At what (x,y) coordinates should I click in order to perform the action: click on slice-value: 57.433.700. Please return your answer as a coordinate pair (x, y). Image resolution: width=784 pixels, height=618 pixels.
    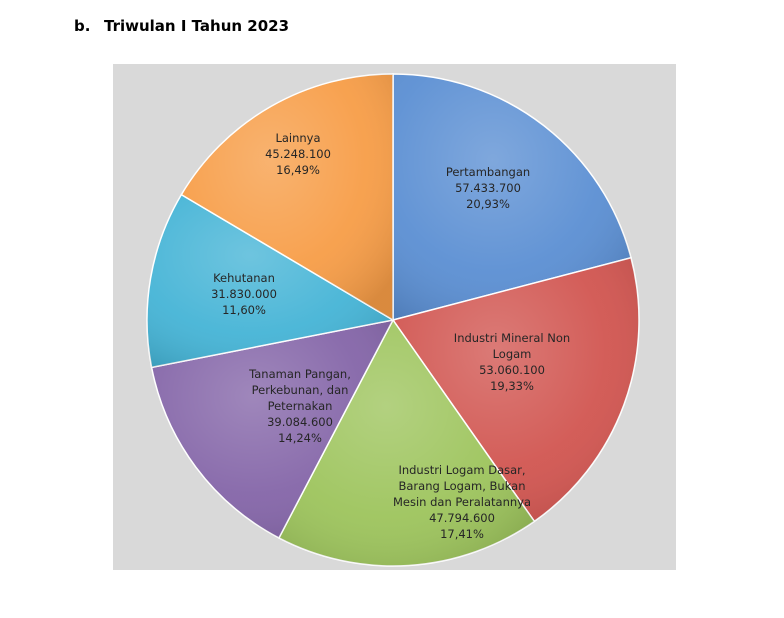
    Looking at the image, I should click on (488, 188).